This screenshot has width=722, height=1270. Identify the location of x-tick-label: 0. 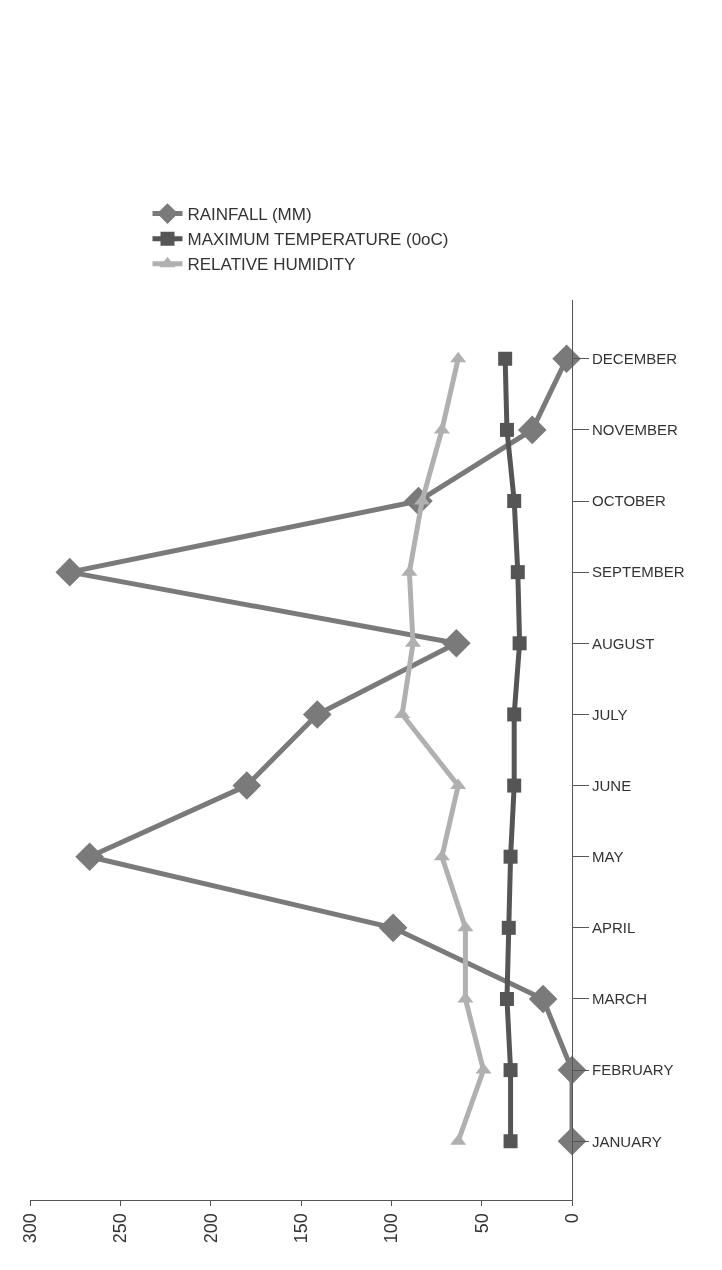
(571, 1218).